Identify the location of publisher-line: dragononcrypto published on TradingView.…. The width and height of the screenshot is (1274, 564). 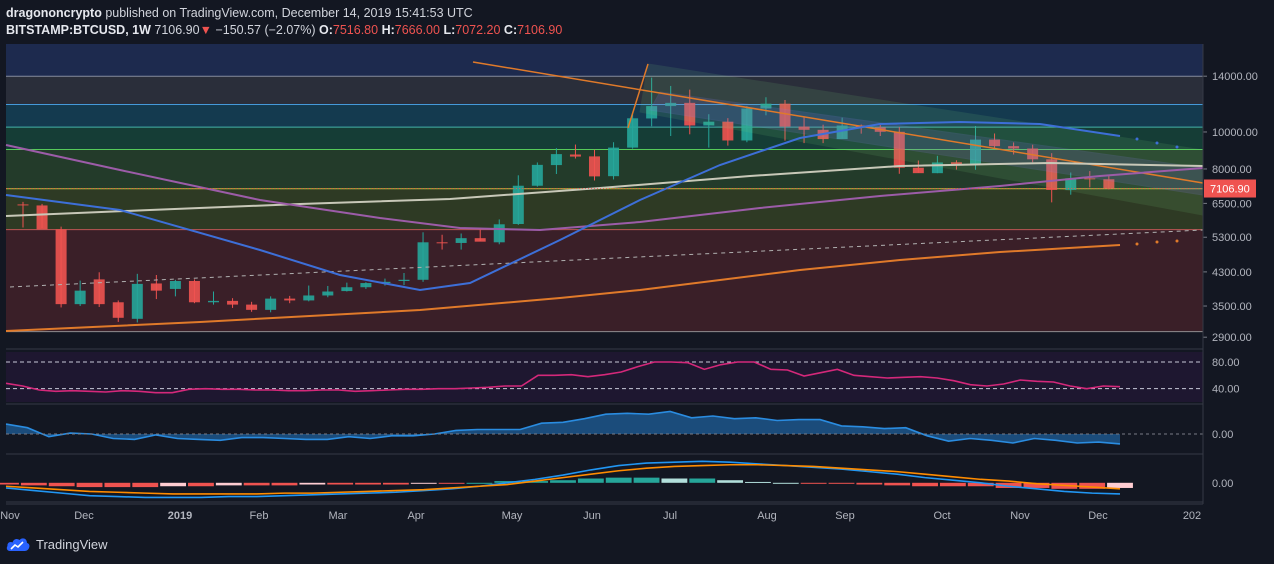
(284, 13).